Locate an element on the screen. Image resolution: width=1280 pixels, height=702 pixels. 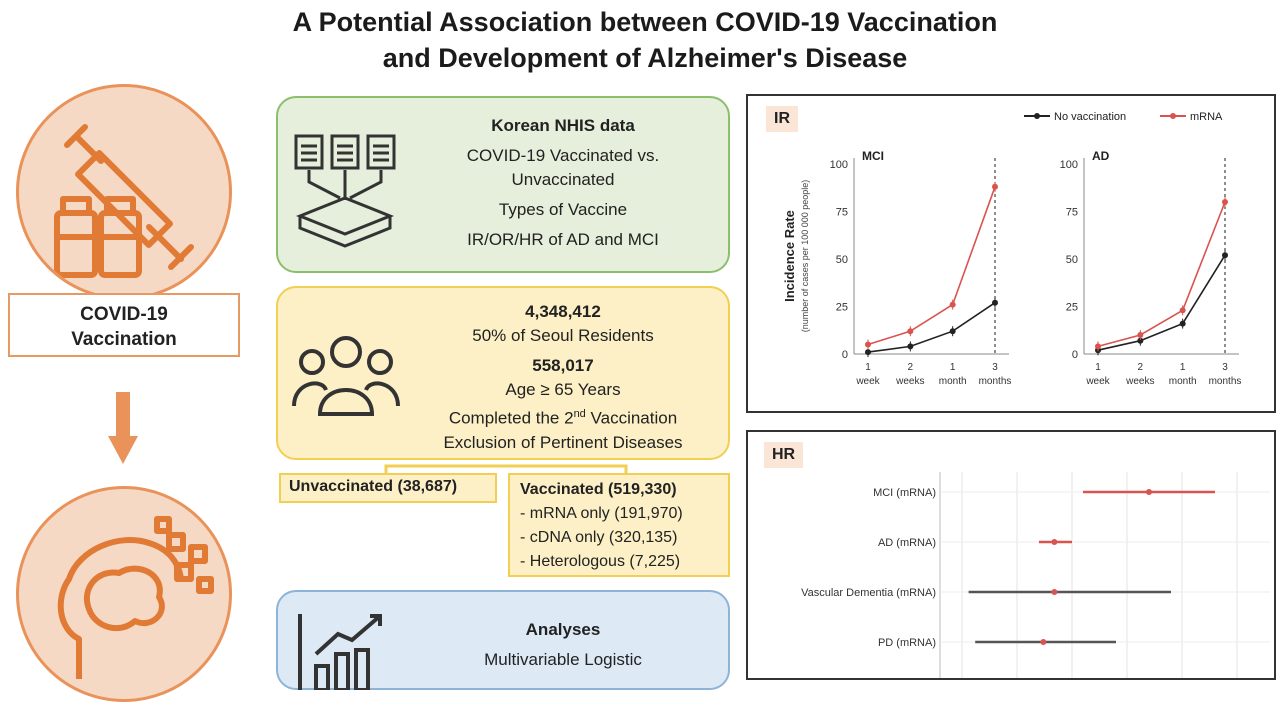
split-connector is located at coordinates (506, 471).